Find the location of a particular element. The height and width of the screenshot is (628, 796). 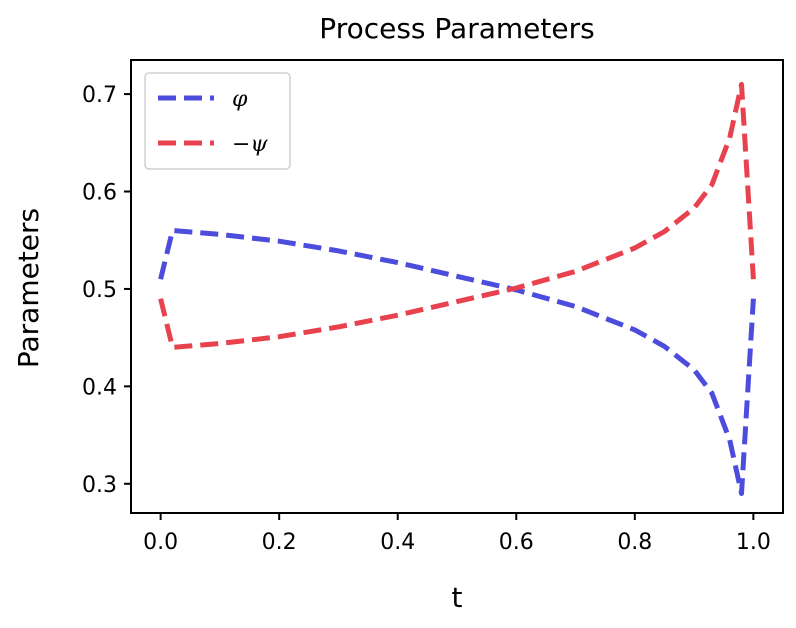

y-tick-label: 0.5 is located at coordinates (99, 290).